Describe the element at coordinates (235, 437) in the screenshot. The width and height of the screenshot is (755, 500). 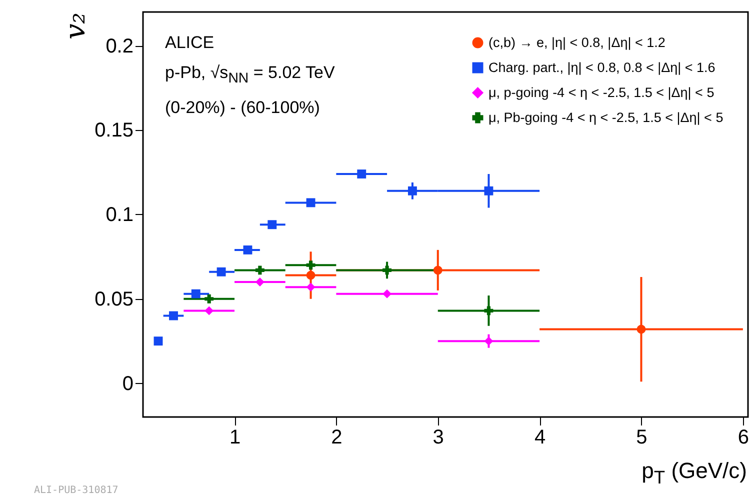
I see `x-tick-label: 1` at that location.